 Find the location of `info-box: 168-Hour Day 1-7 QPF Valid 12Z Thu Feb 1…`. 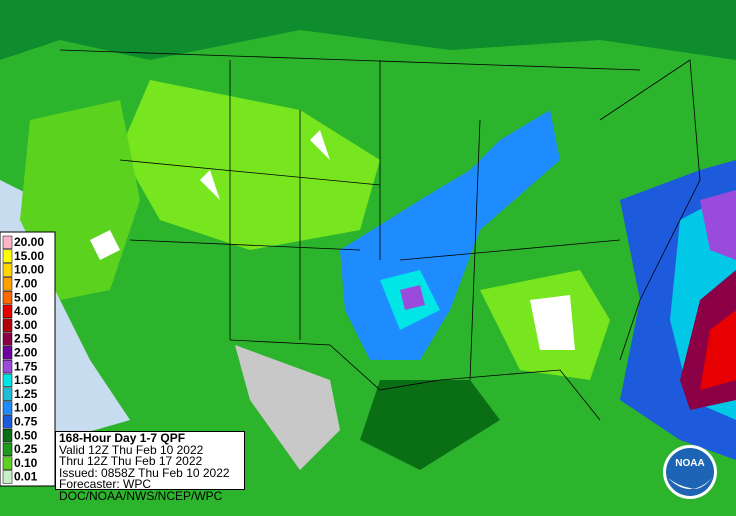

info-box: 168-Hour Day 1-7 QPF Valid 12Z Thu Feb 1… is located at coordinates (150, 466).